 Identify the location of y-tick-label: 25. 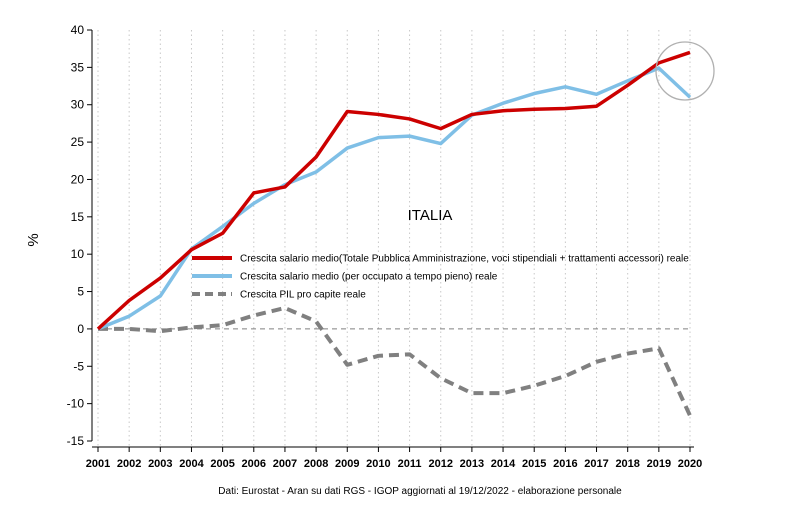
(78, 142).